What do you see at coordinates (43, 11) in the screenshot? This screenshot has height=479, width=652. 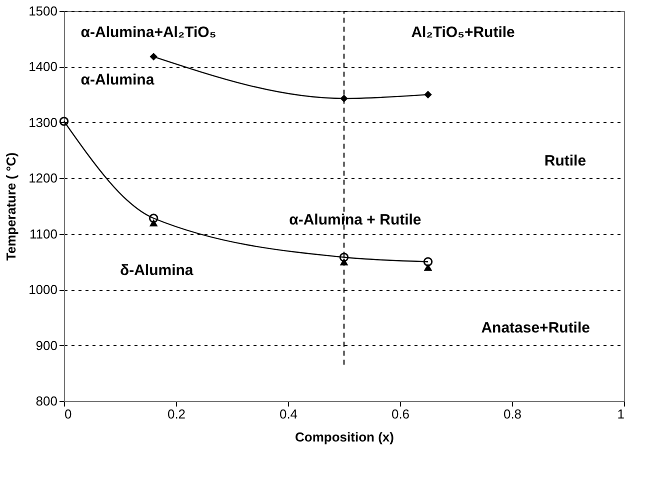 I see `y-tick-label: 1500` at bounding box center [43, 11].